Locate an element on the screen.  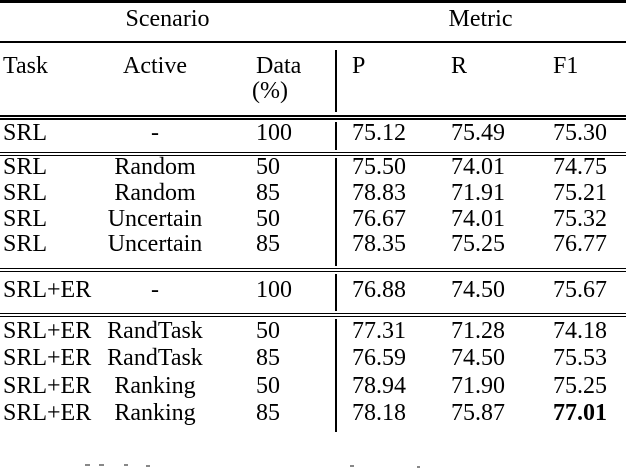
table-row: SRL Uncertain 85 78.35 75.25 76.77 is located at coordinates (313, 244).